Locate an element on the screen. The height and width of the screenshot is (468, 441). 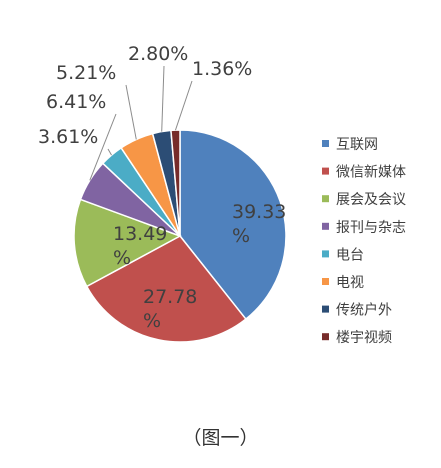
legend-label-4: 报刊与杂志 is located at coordinates (371, 228).